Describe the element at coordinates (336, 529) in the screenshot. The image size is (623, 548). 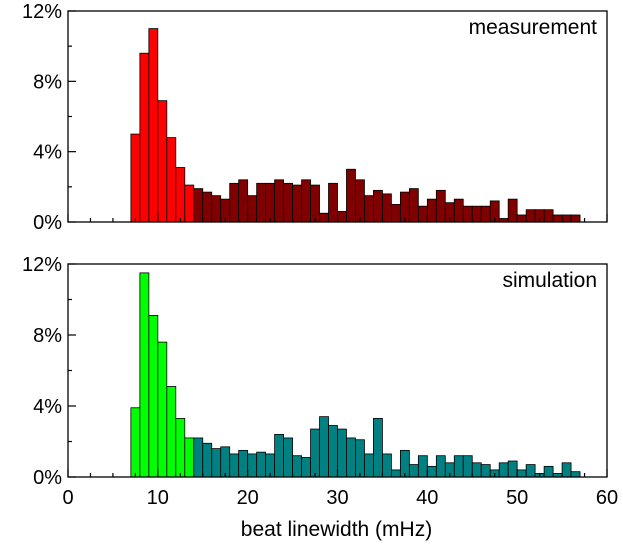
I see `x-axis-title: beat linewidth (mHz)` at that location.